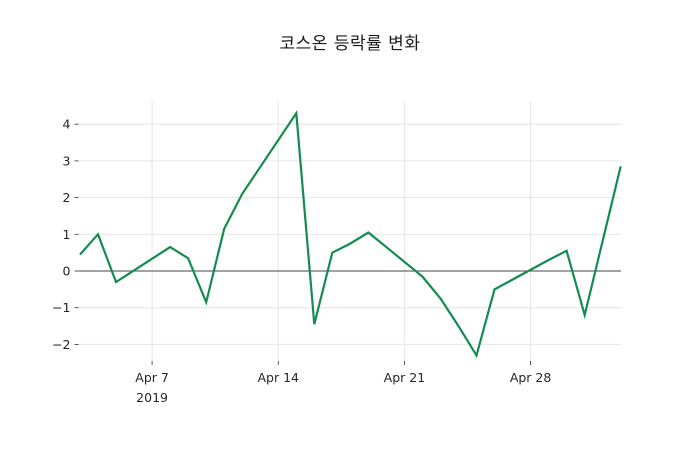 The image size is (700, 450). I want to click on y-tick-label: 1, so click(67, 234).